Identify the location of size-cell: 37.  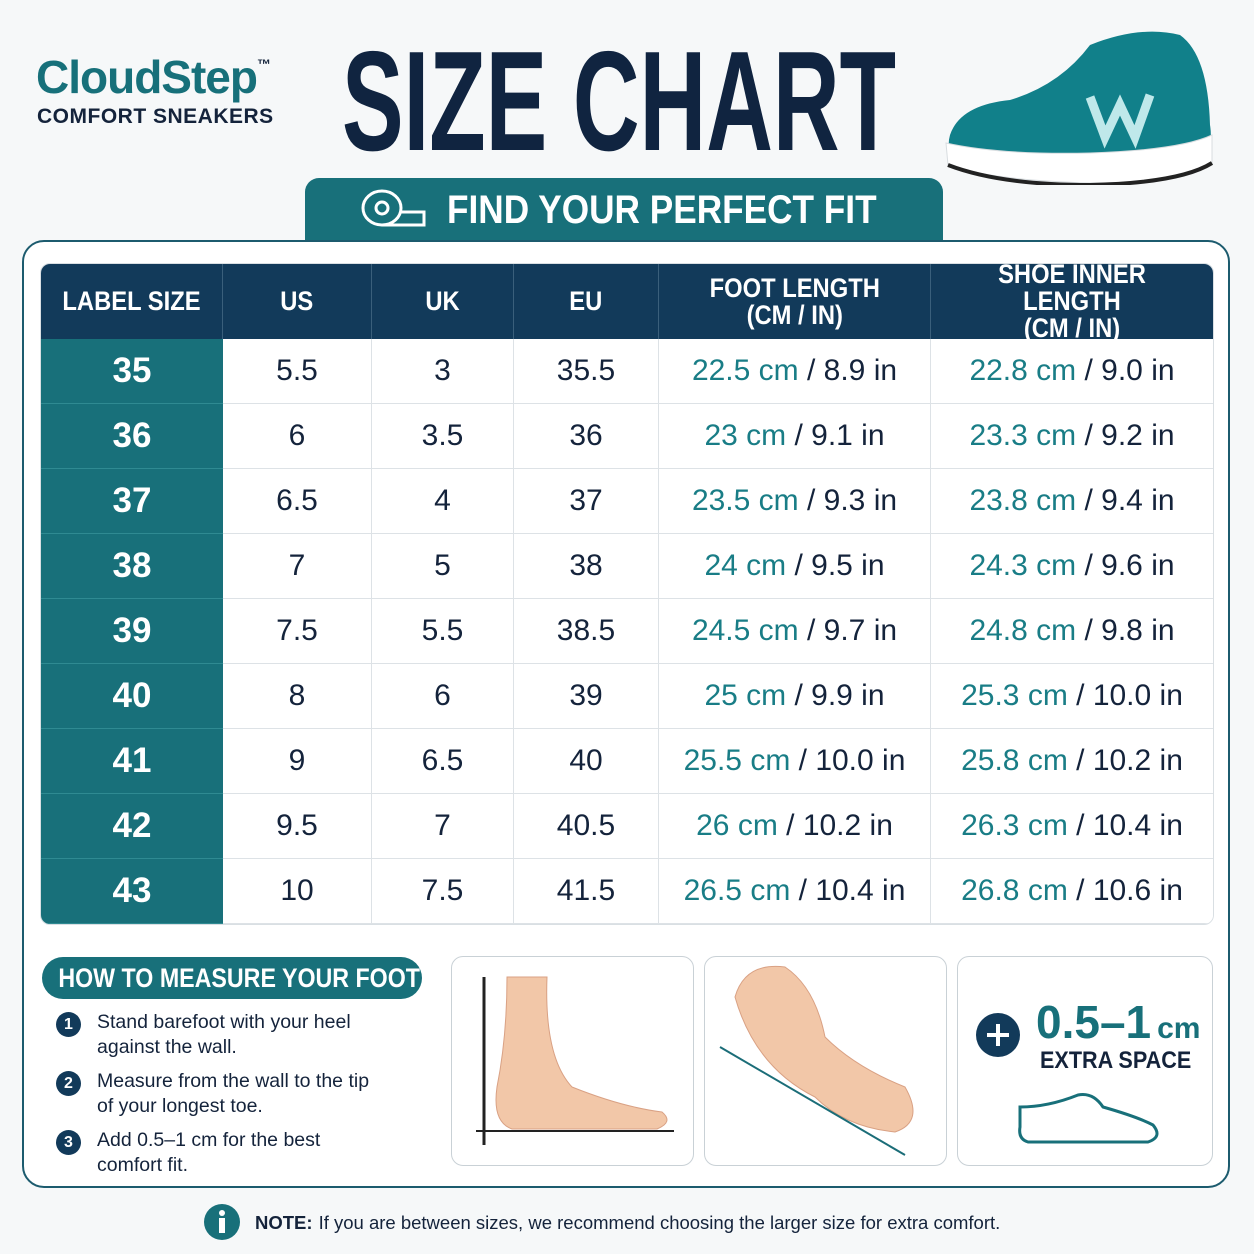
(586, 501).